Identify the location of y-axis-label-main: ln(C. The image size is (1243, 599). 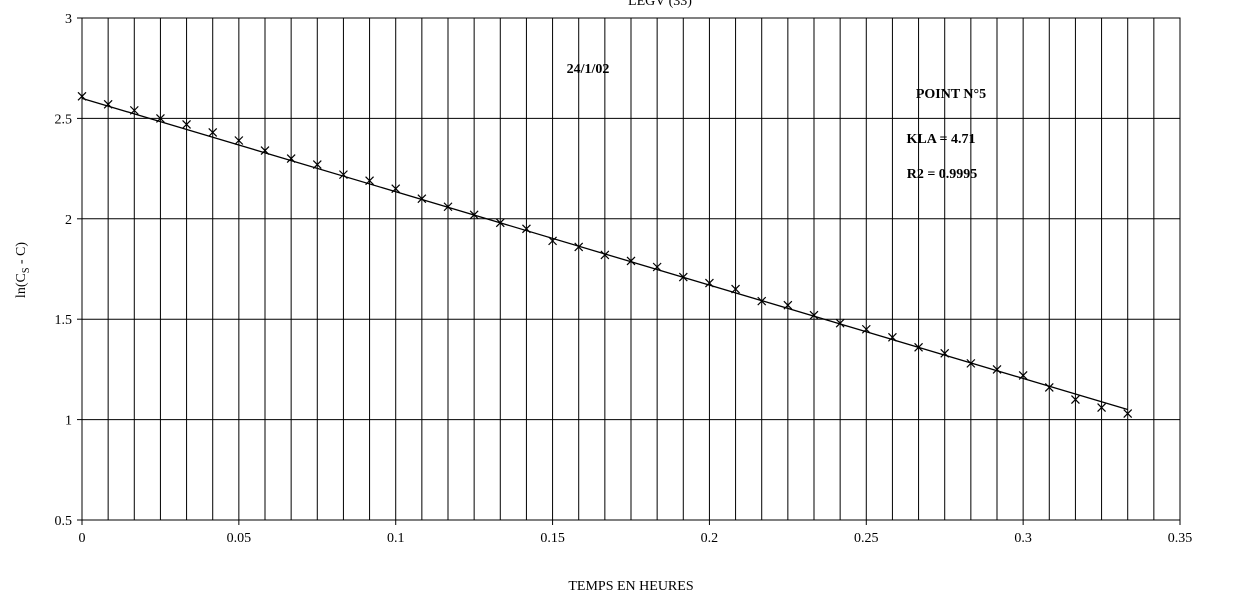
(21, 285).